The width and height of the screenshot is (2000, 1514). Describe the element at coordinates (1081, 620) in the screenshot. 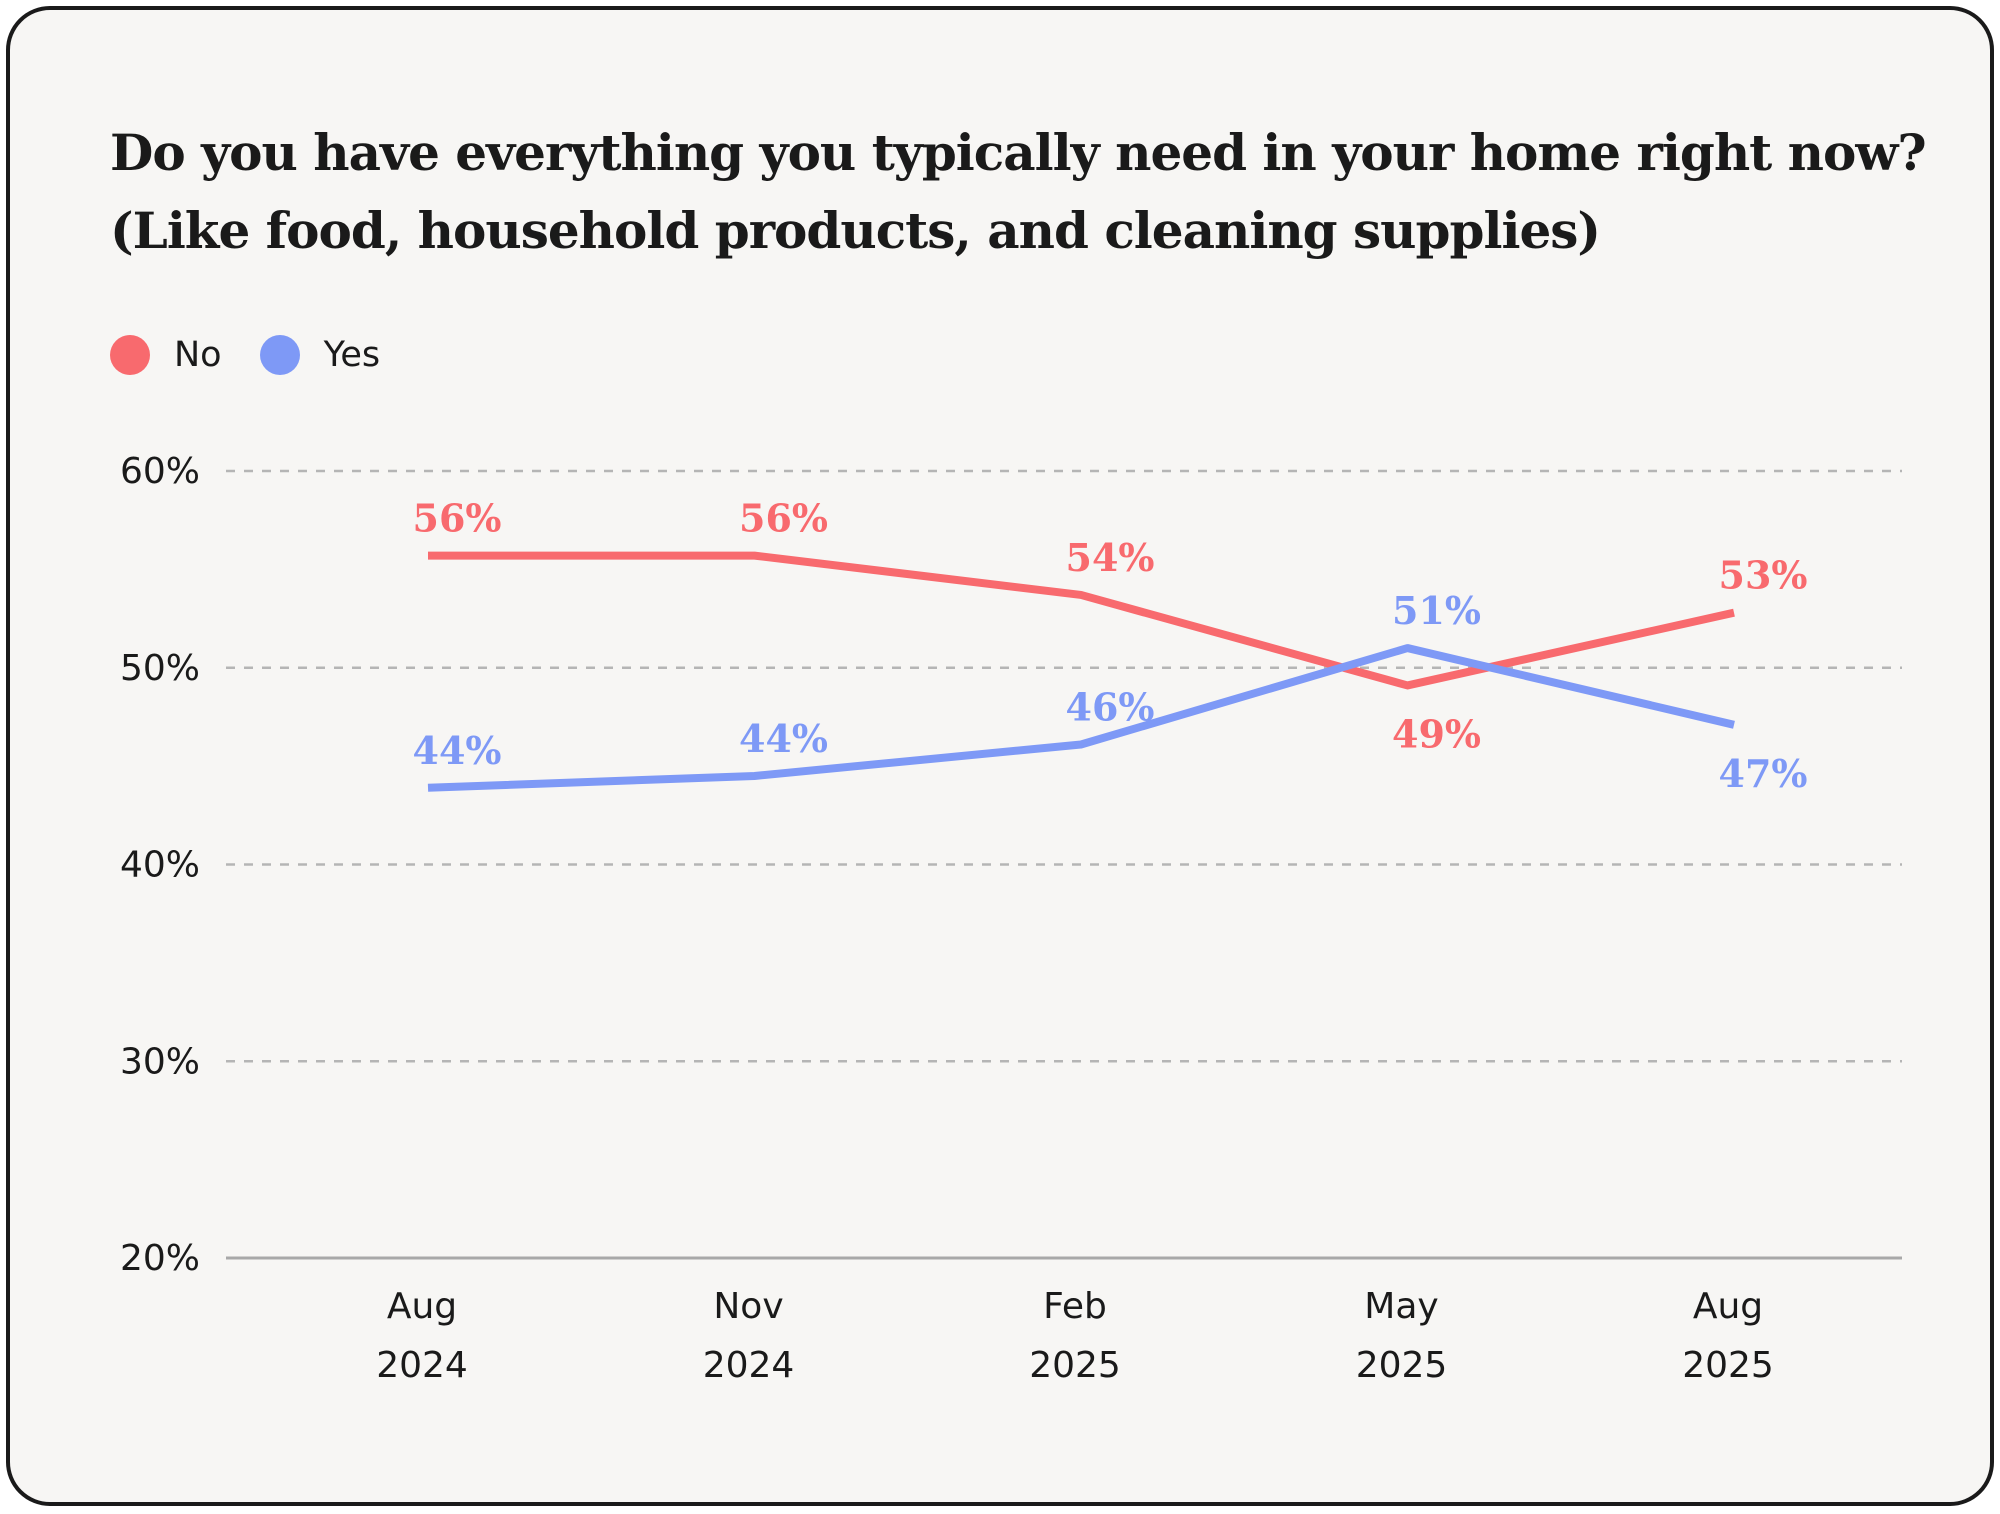

I see `series-line-no` at that location.